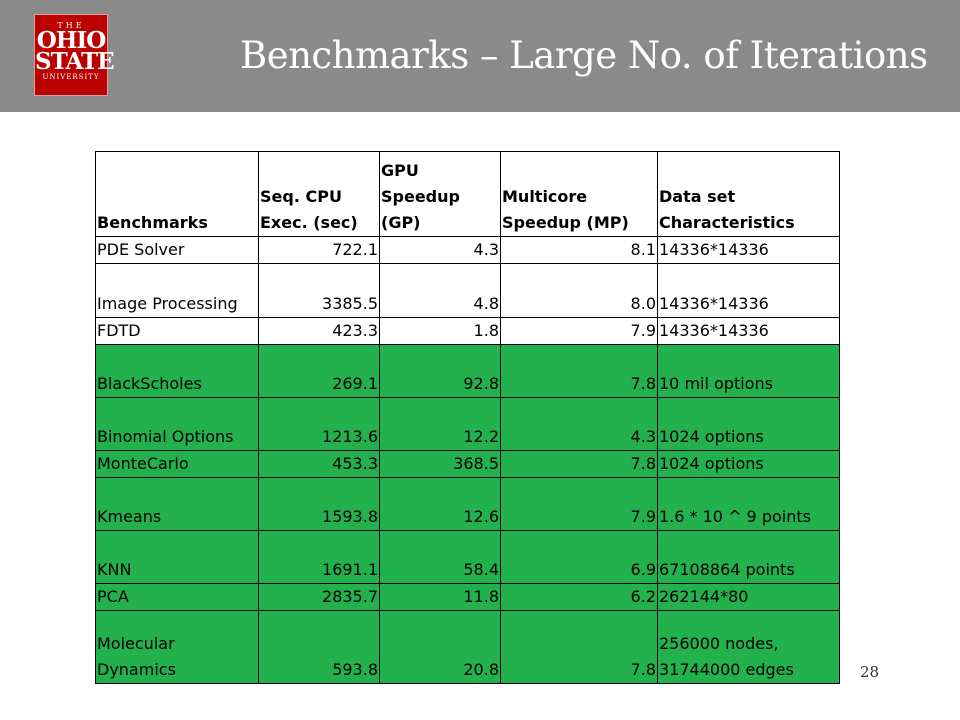  Describe the element at coordinates (579, 250) in the screenshot. I see `multicore-speedup-cell: 8.1` at that location.